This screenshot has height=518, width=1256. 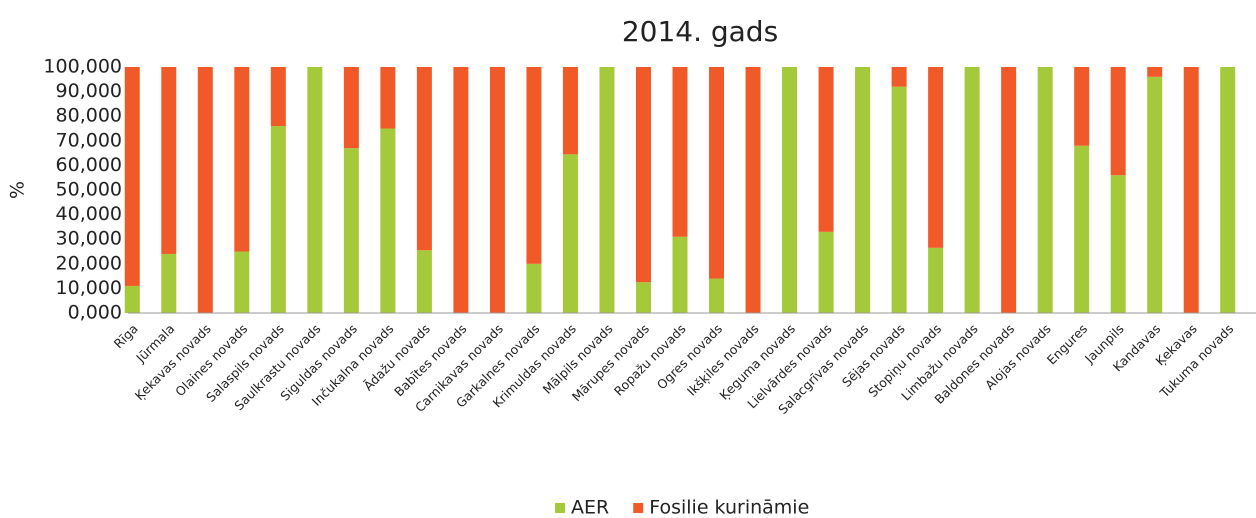 I want to click on y-tick-label: 30,000, so click(x=89, y=239).